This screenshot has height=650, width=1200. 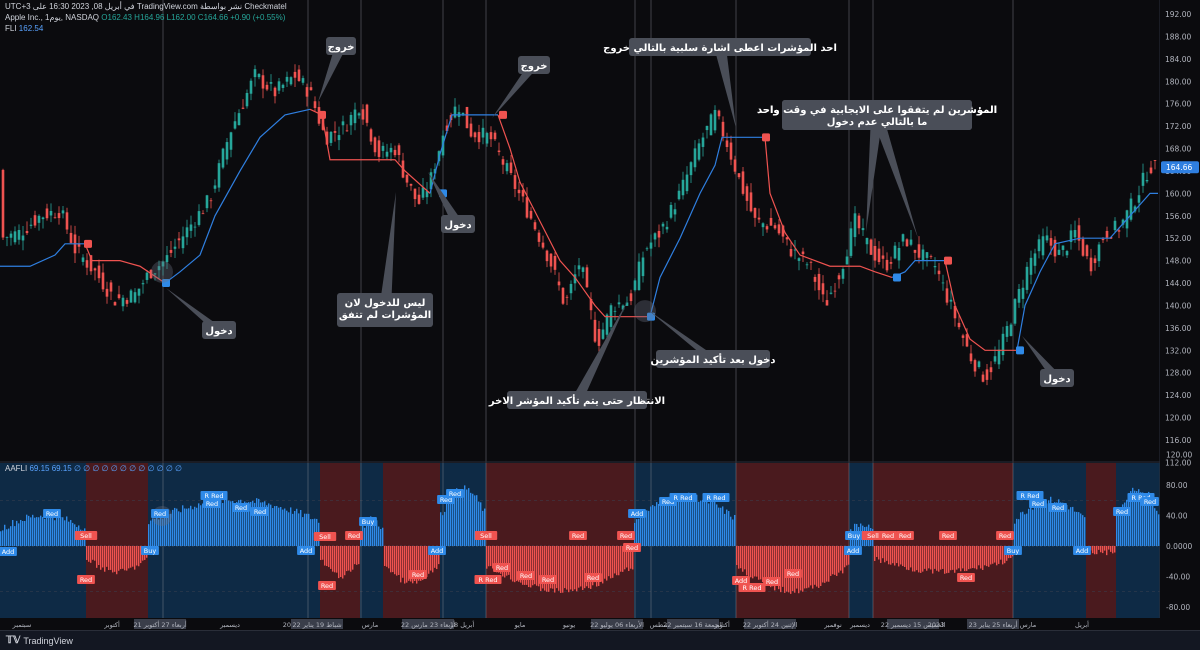 I want to click on indicator-name: FLI, so click(x=11, y=28).